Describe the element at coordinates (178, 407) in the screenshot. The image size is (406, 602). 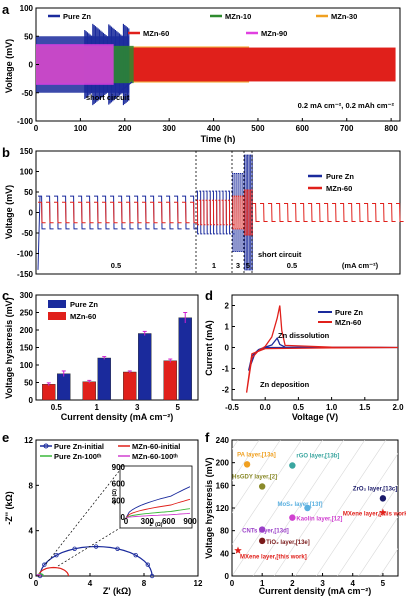
I see `x-tick-label-c: 5` at that location.